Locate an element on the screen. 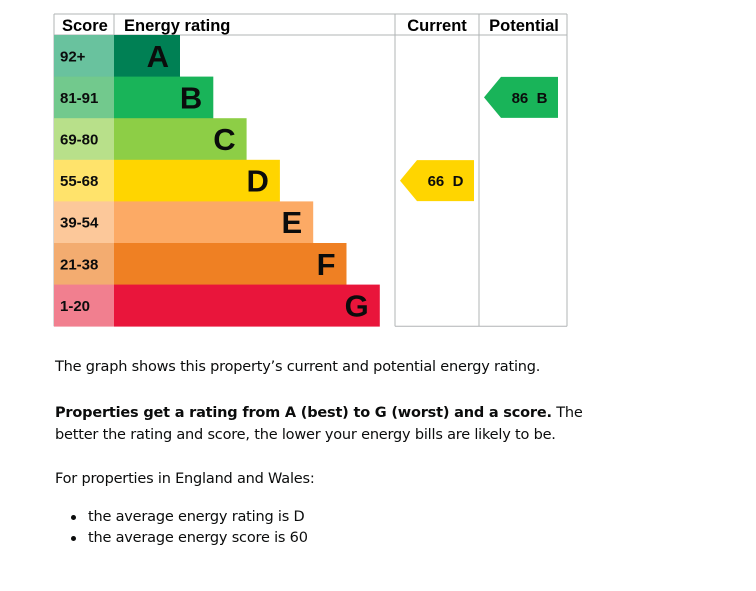 This screenshot has width=756, height=591. score-cell-g is located at coordinates (84, 305).